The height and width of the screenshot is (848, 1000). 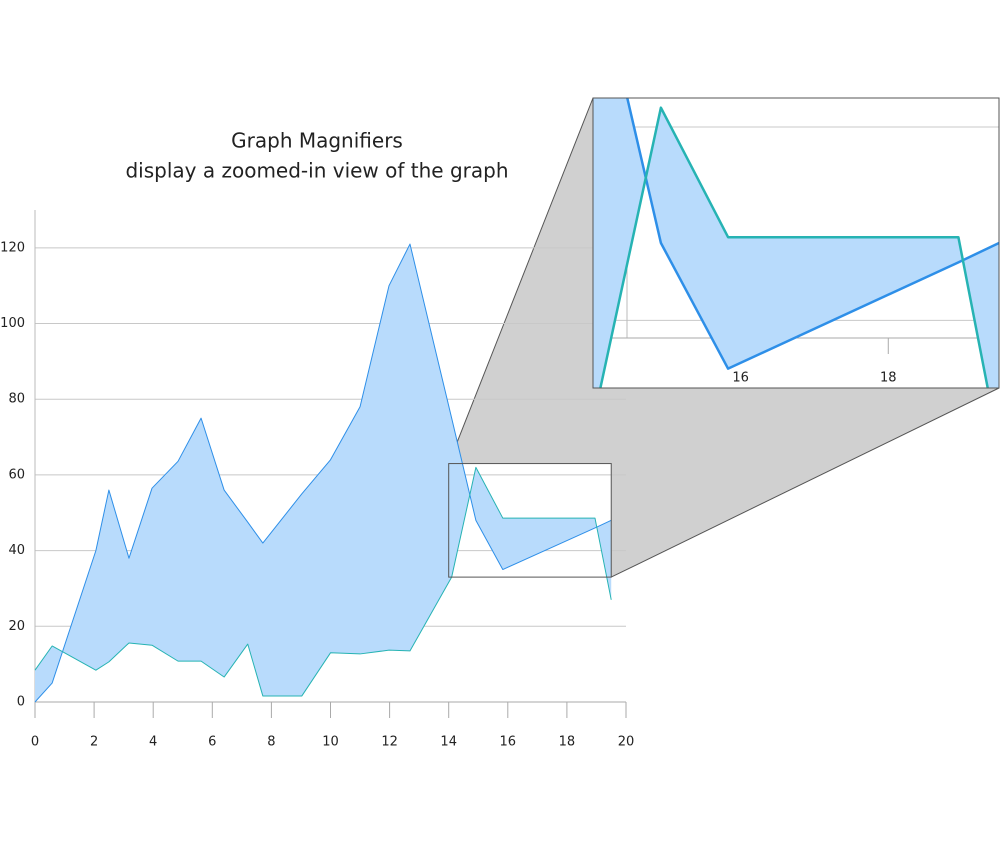 I want to click on range-area, so click(x=796, y=243).